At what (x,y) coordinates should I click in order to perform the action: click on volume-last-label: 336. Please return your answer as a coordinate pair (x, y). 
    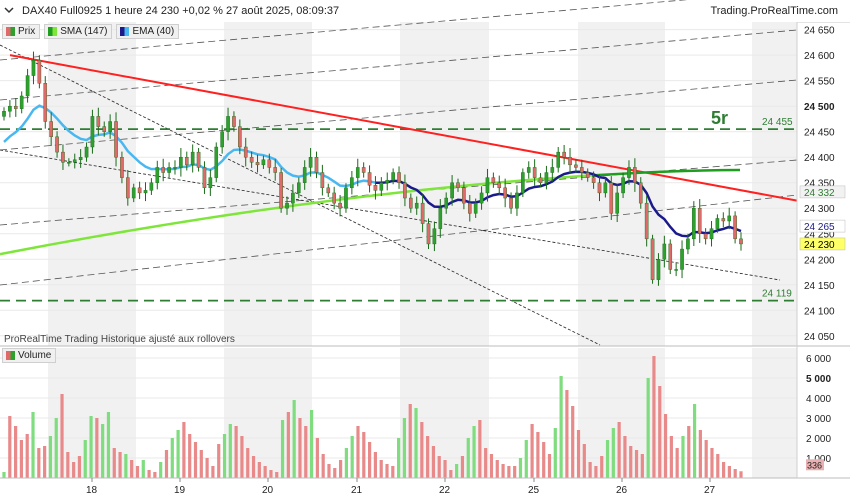
    Looking at the image, I should click on (814, 465).